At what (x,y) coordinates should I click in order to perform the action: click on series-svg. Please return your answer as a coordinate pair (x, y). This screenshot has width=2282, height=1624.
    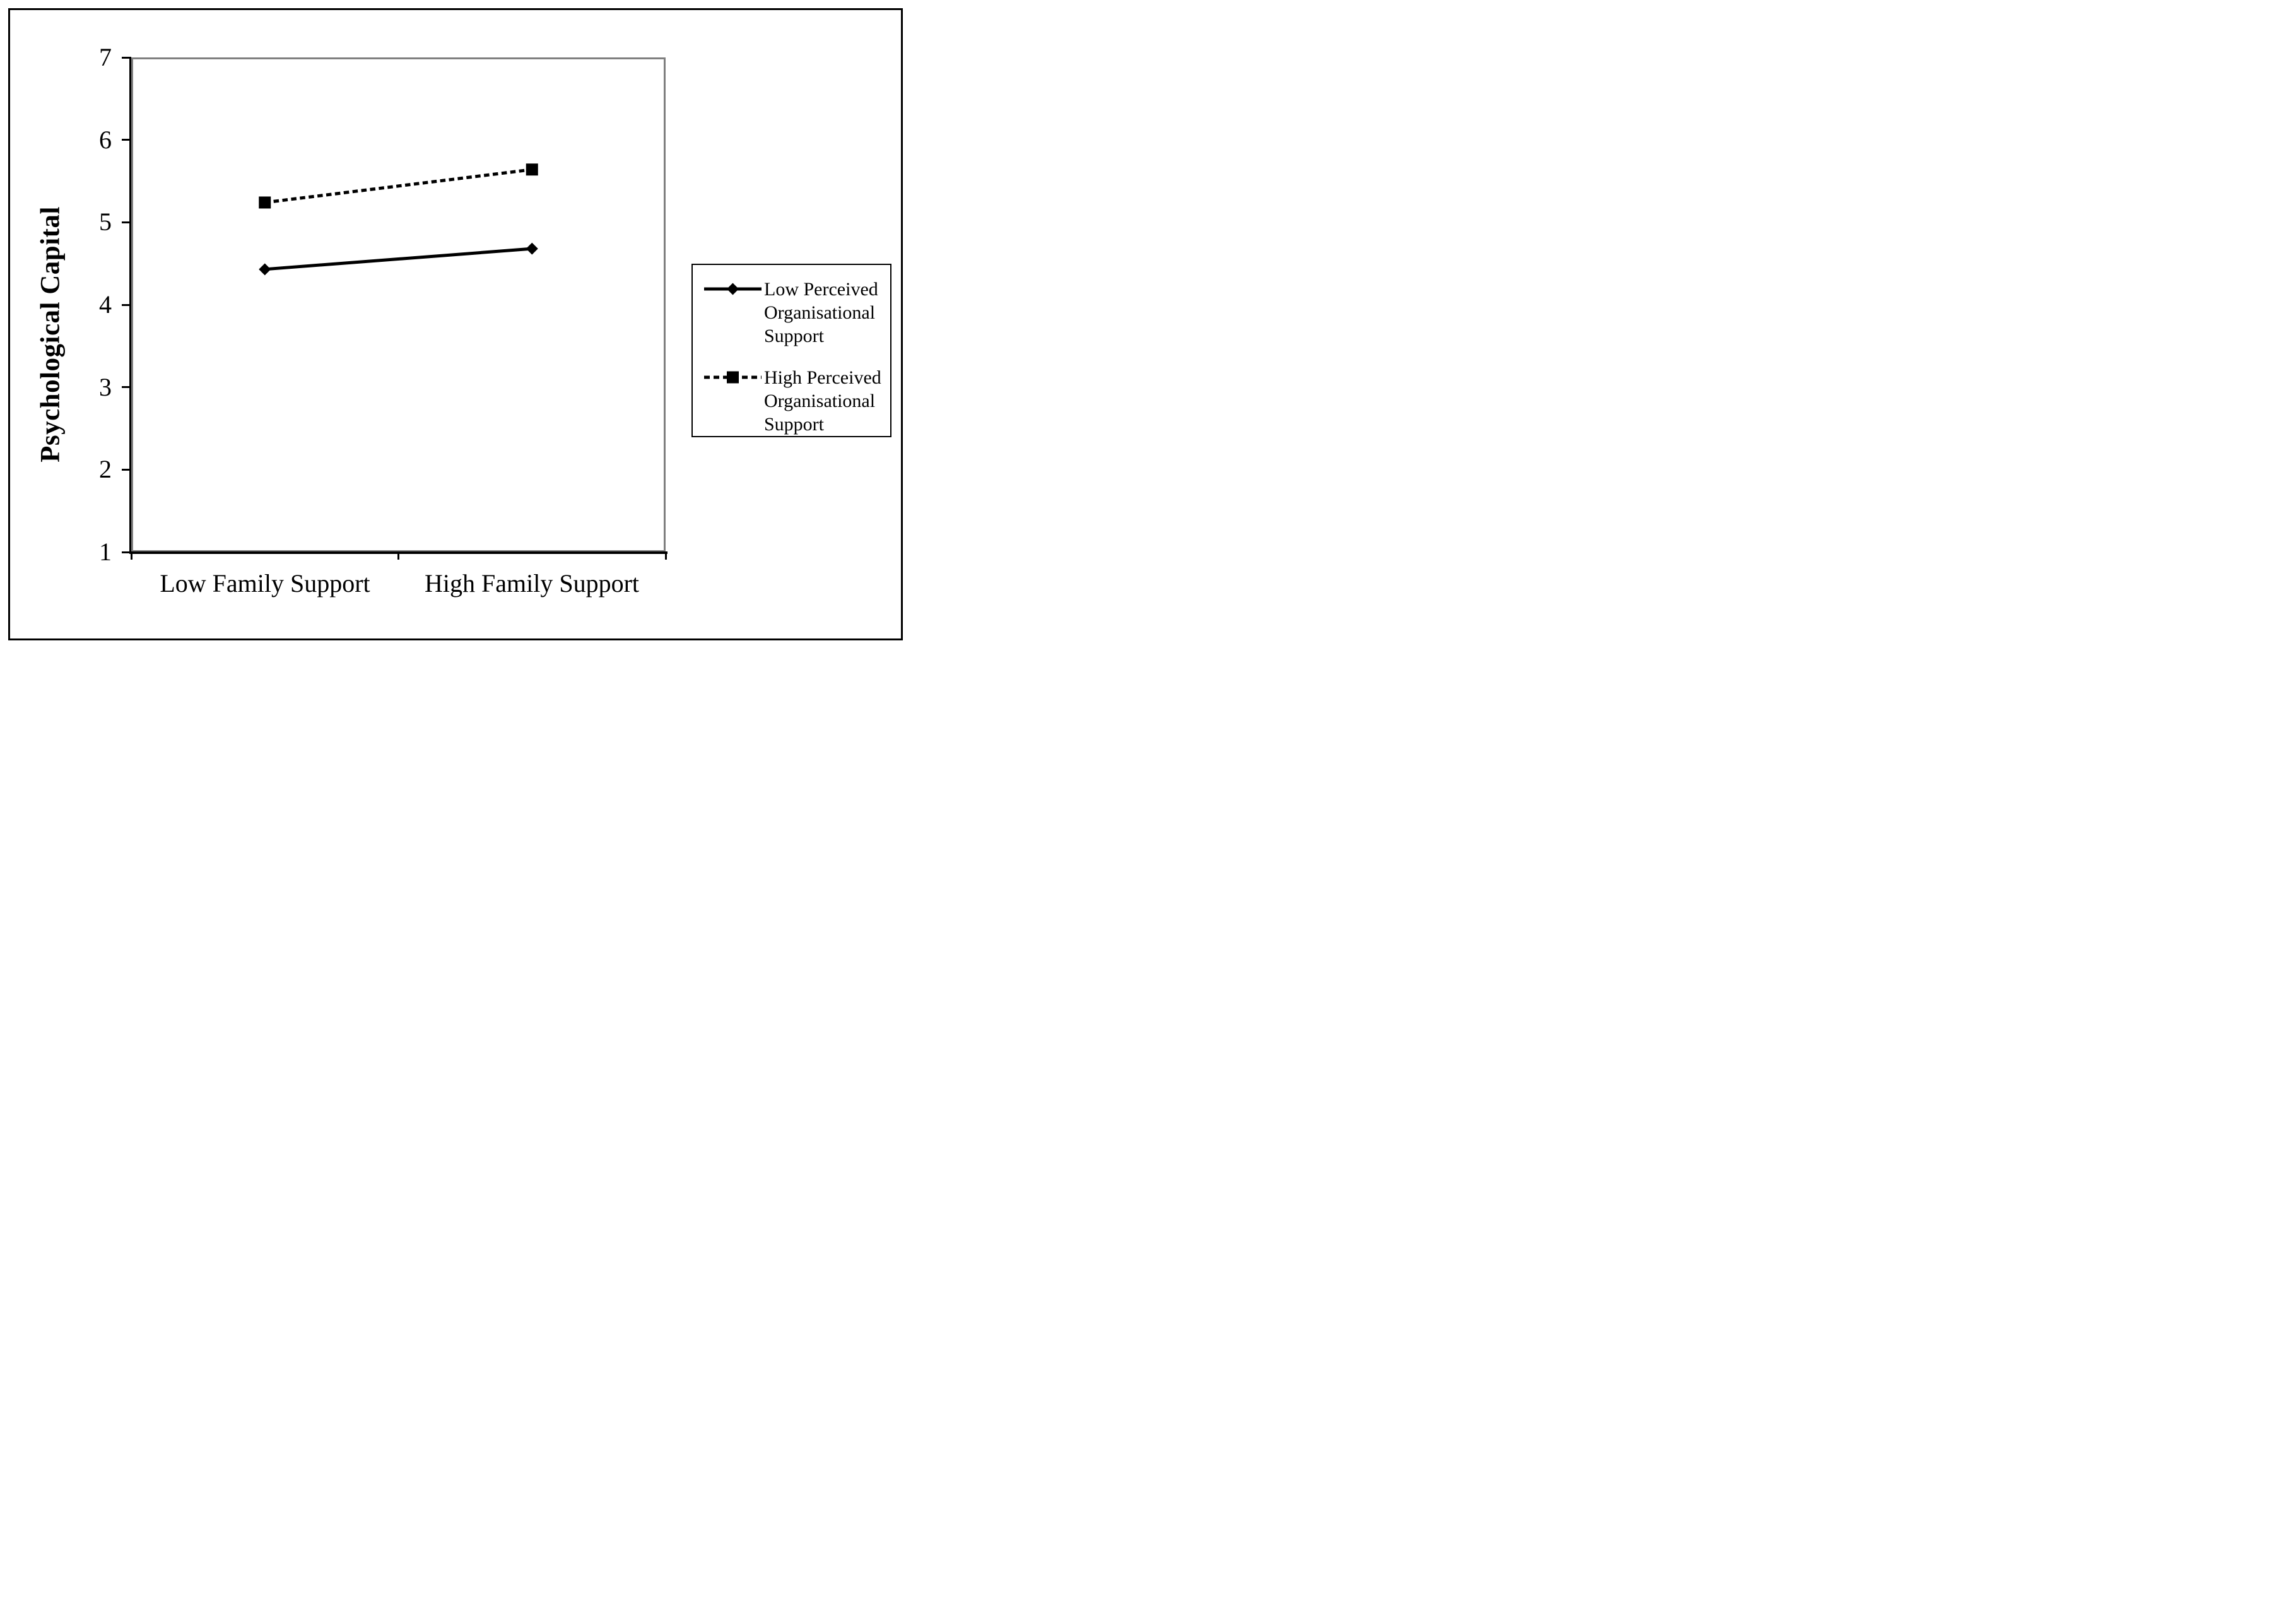
    Looking at the image, I should click on (398, 219).